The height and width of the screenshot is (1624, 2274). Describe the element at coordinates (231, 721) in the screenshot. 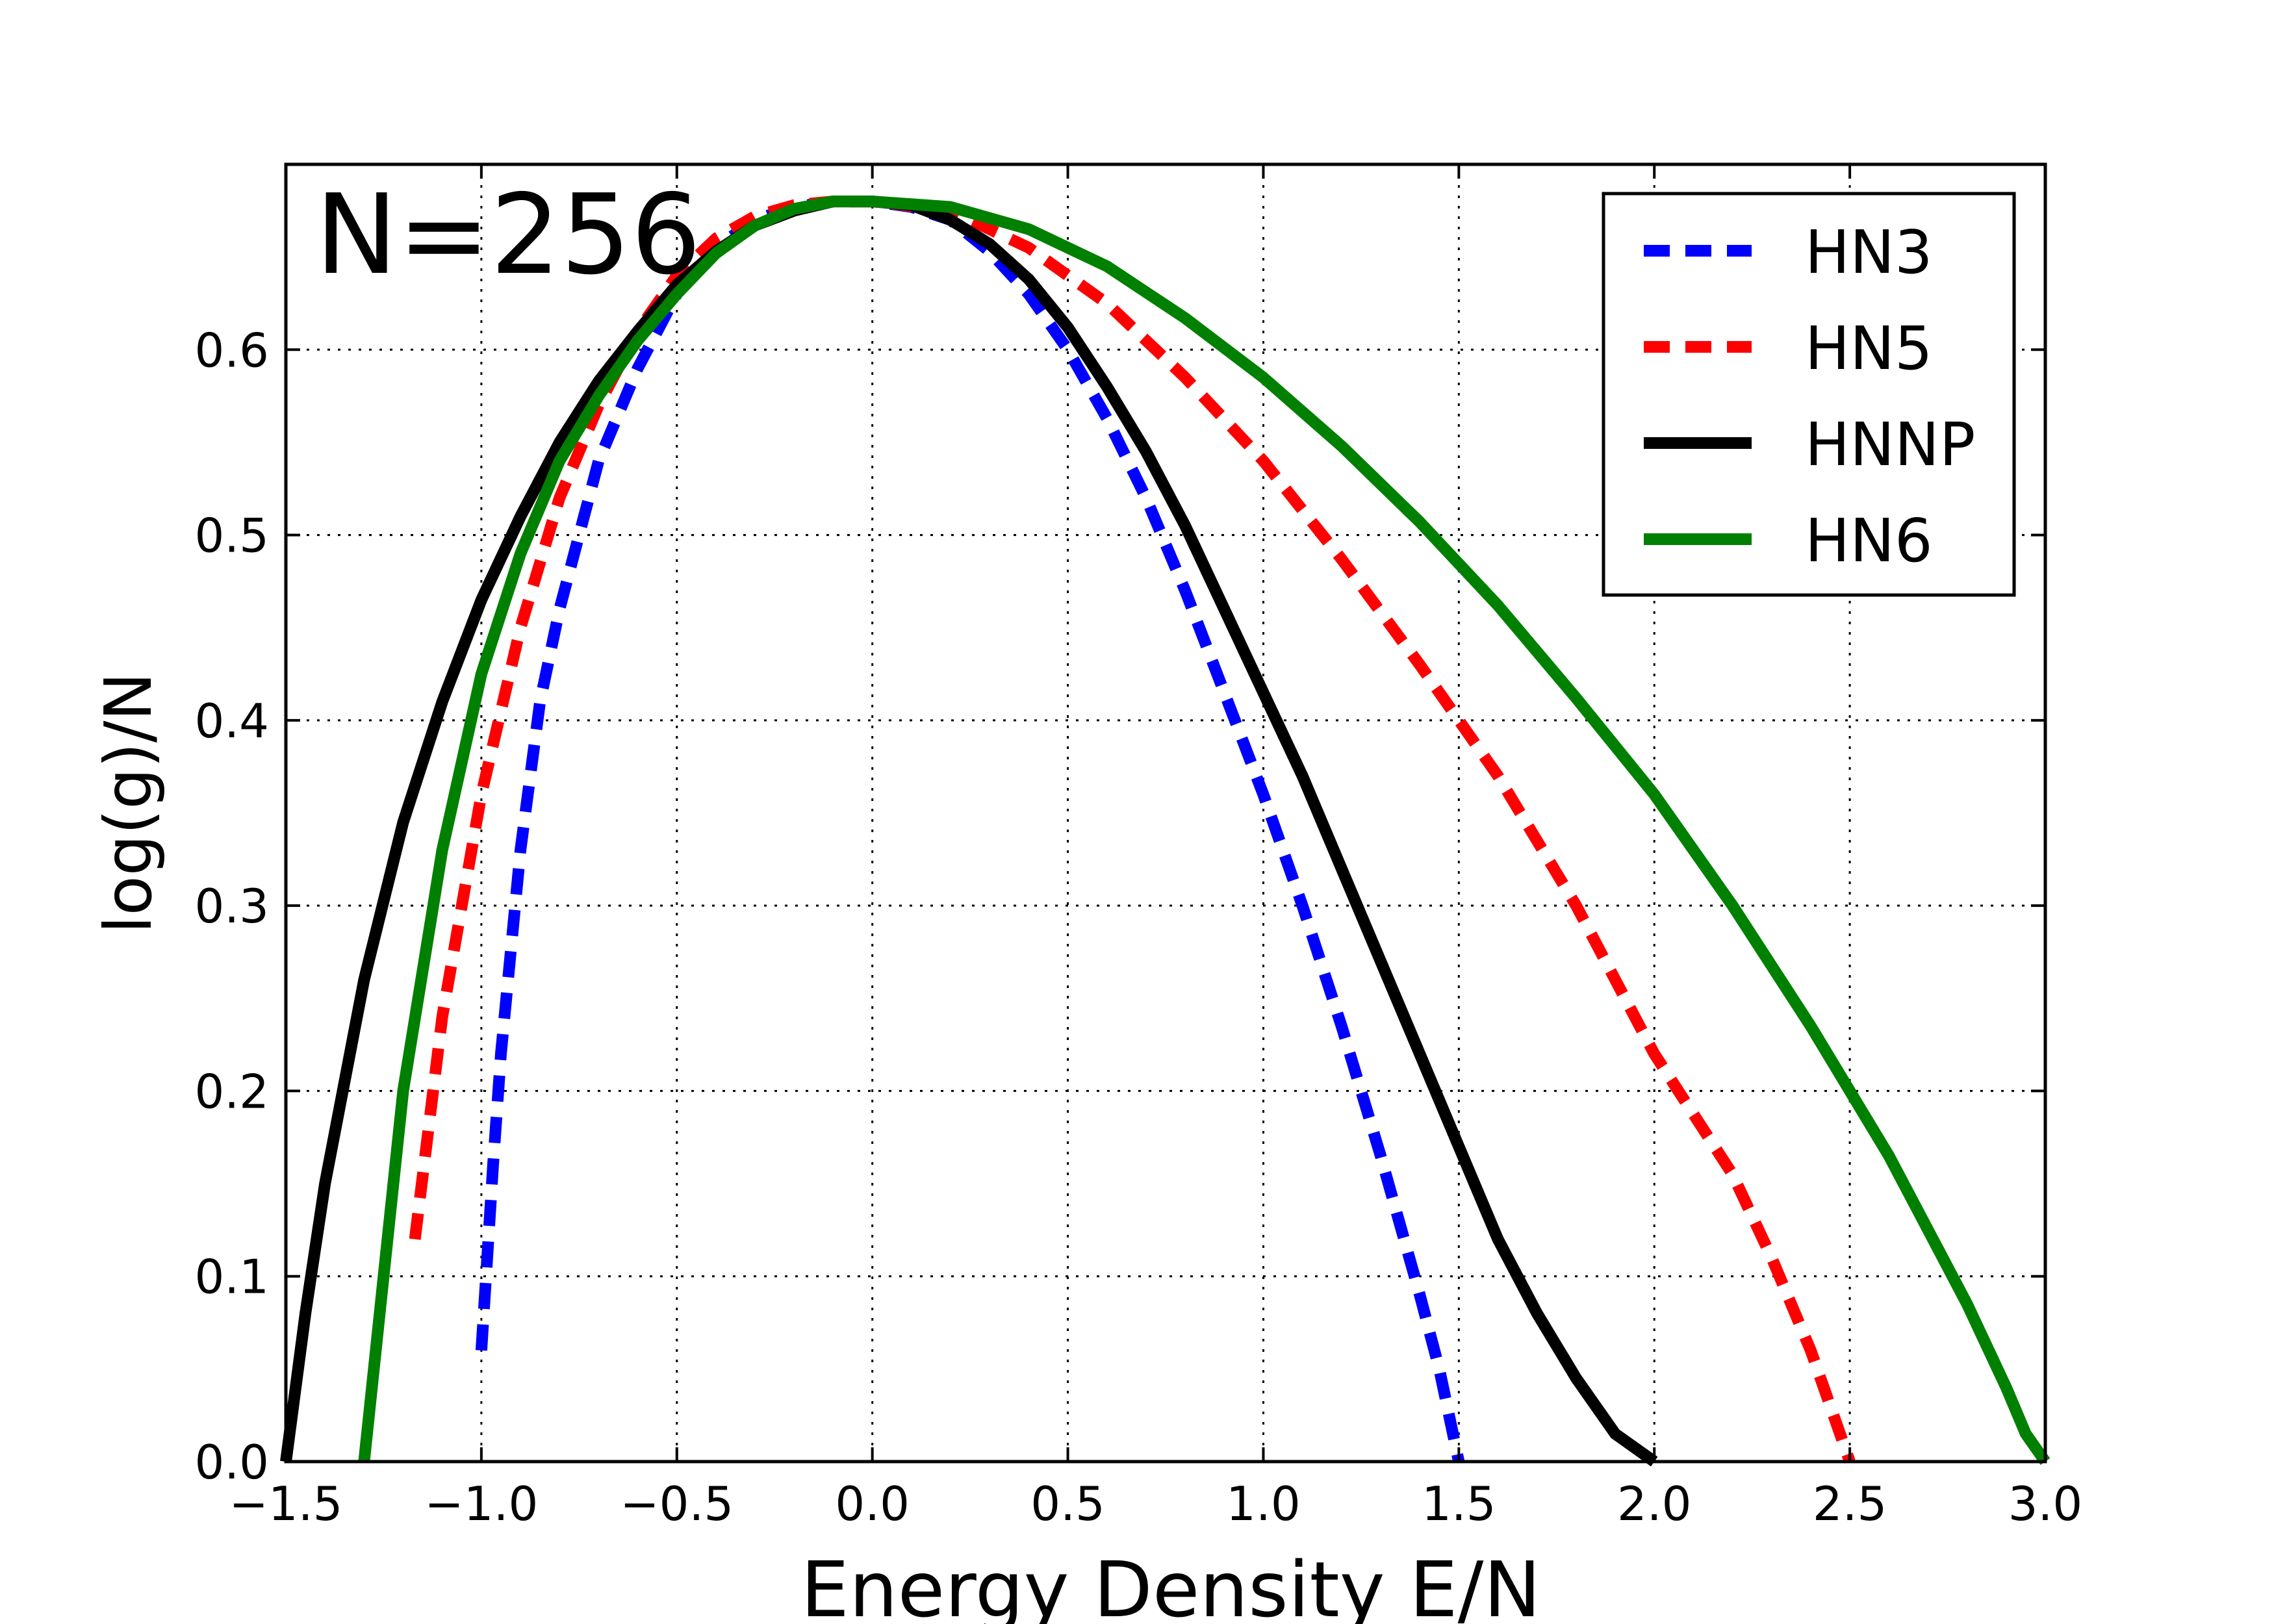

I see `y-tick-label: 0.4` at that location.